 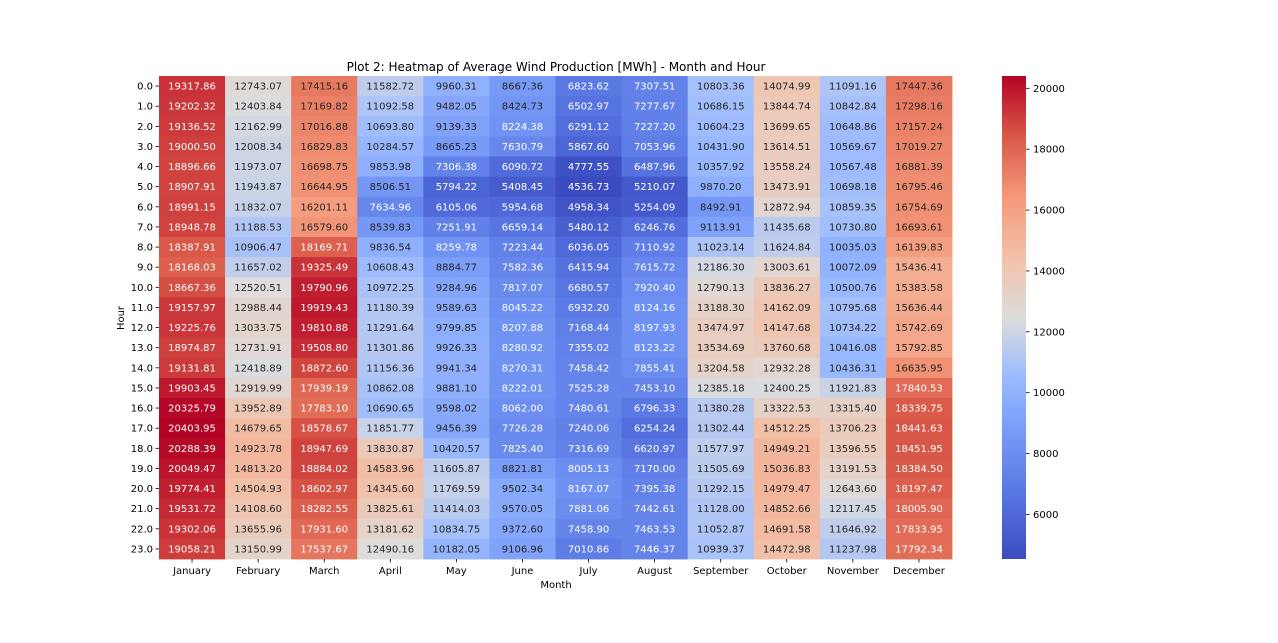 I want to click on heatmap-cell-label: 8821.81, so click(x=522, y=469).